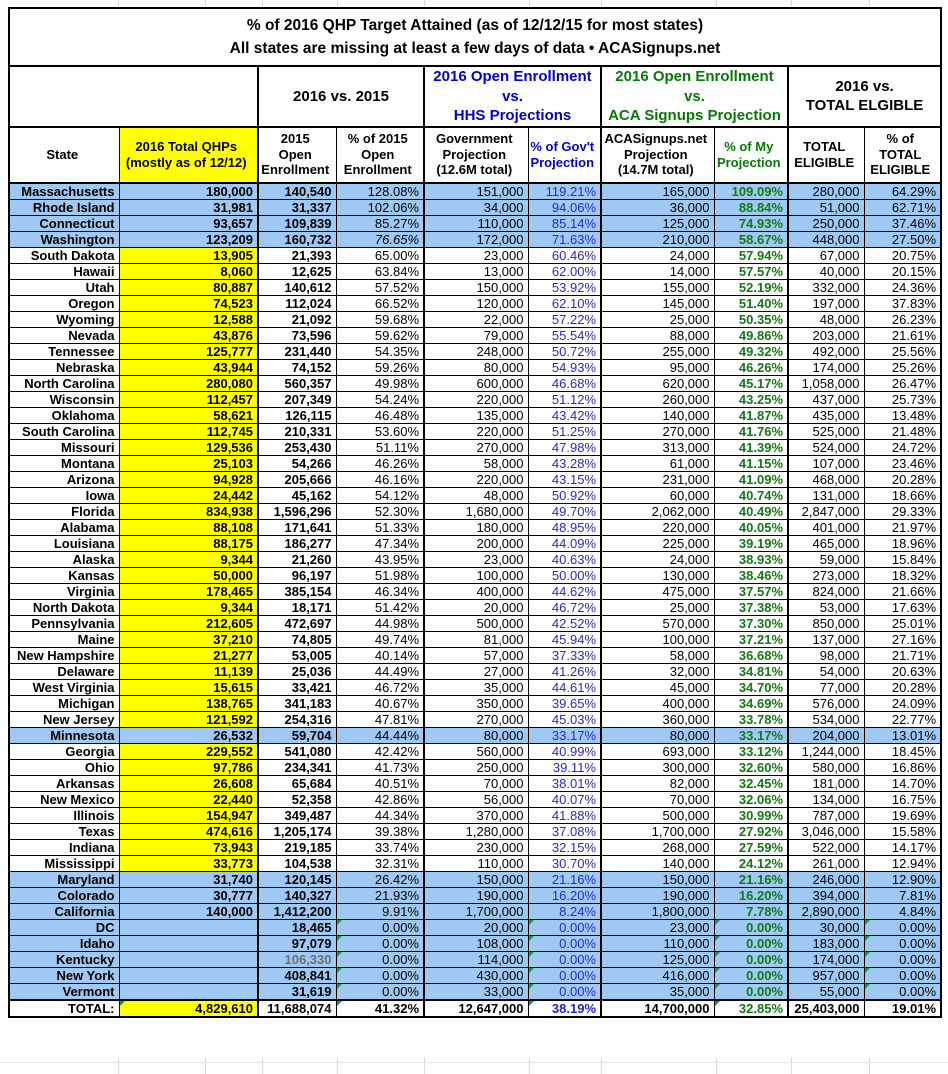 This screenshot has width=948, height=1074. What do you see at coordinates (902, 927) in the screenshot?
I see `cell-pct-eligible: 0.00%` at bounding box center [902, 927].